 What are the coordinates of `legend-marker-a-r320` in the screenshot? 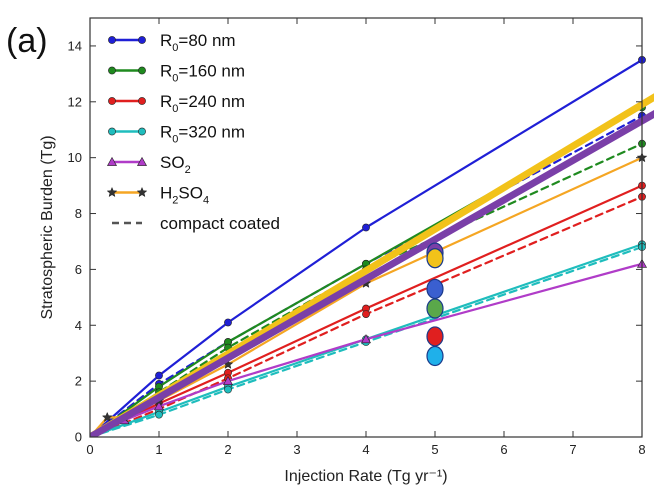 It's located at (112, 131).